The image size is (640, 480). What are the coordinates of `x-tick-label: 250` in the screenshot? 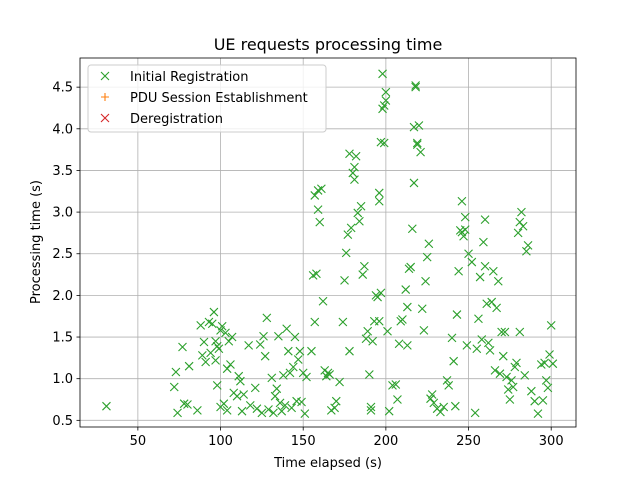 It's located at (468, 441).